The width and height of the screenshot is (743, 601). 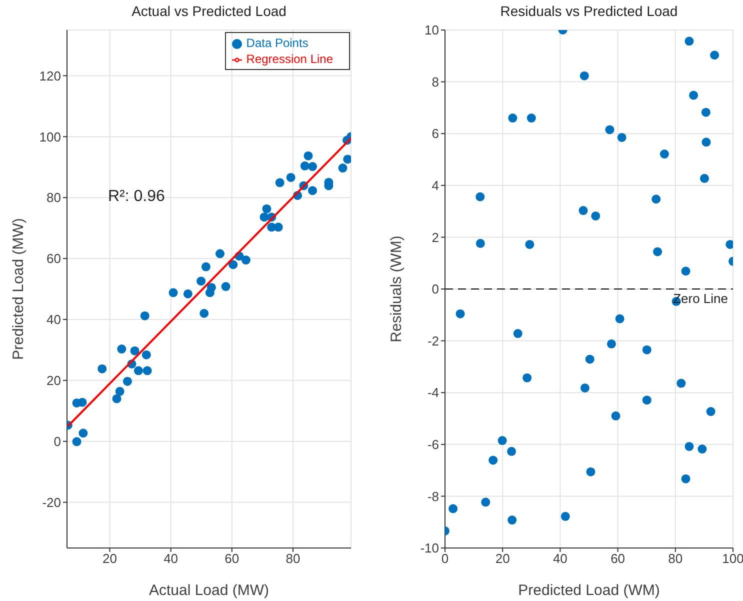 I want to click on y-tick-label: 40, so click(x=53, y=320).